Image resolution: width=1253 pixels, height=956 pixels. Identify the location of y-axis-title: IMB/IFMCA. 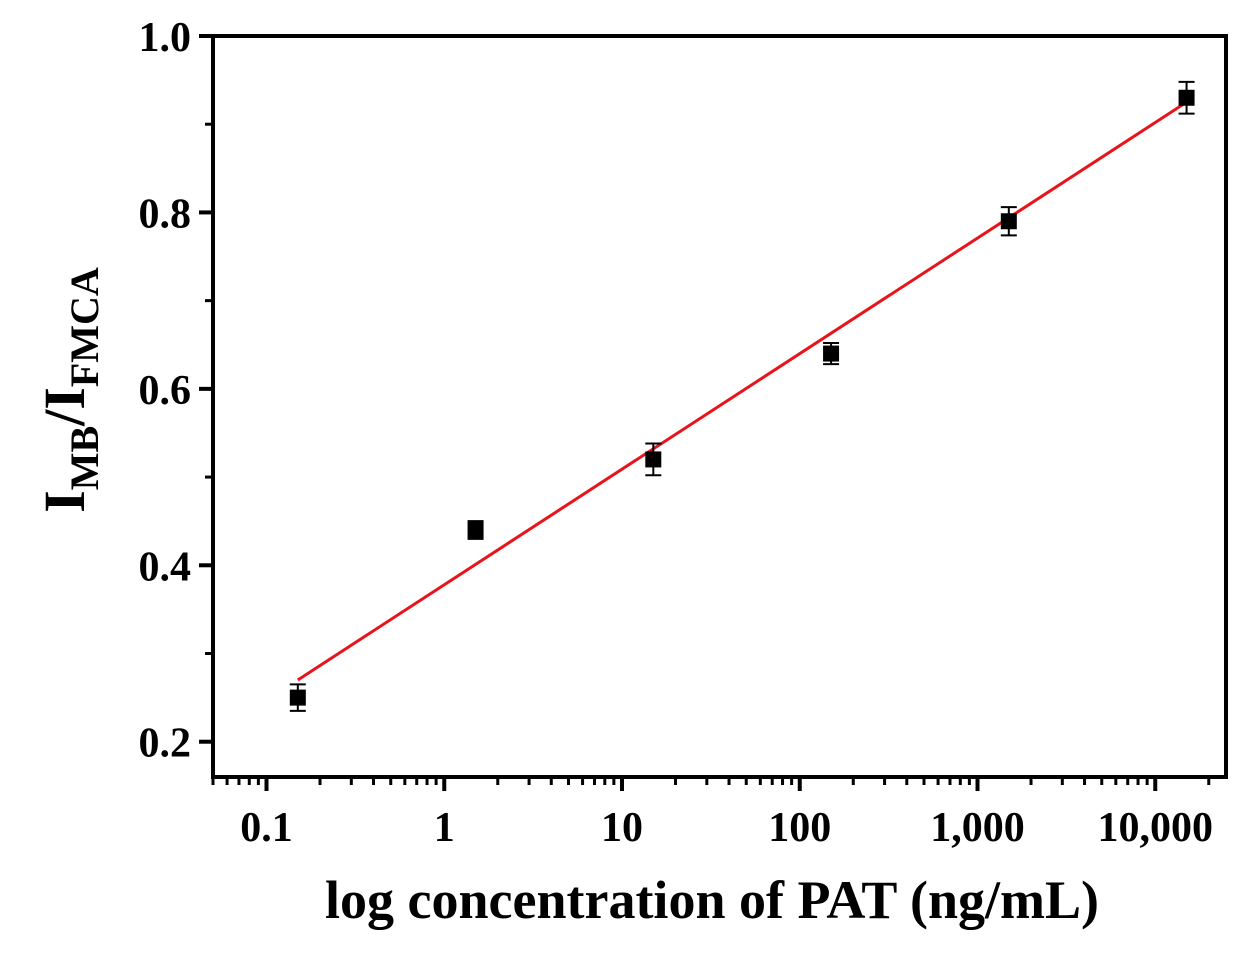
(69, 390).